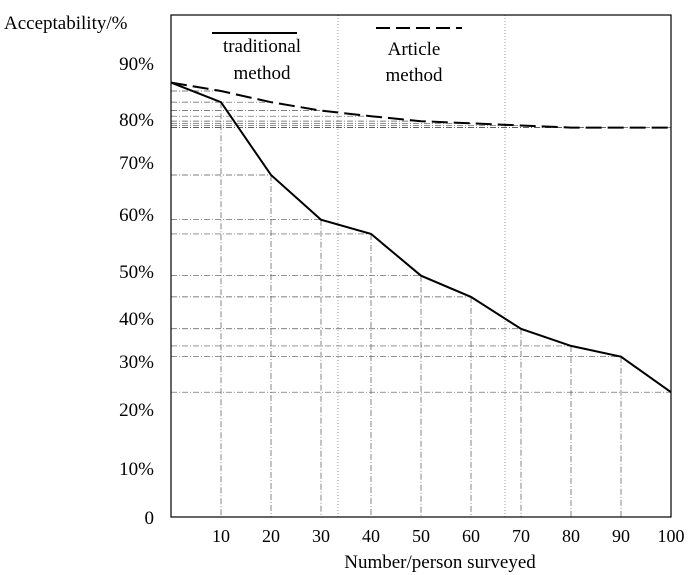 Image resolution: width=691 pixels, height=575 pixels. What do you see at coordinates (471, 536) in the screenshot?
I see `x-tick-label: 60` at bounding box center [471, 536].